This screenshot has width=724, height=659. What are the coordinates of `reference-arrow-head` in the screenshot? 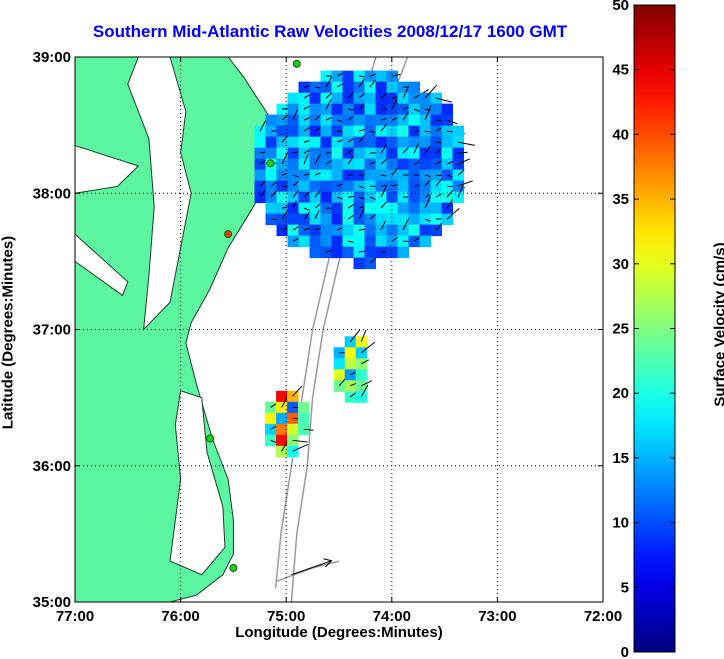 It's located at (328, 563).